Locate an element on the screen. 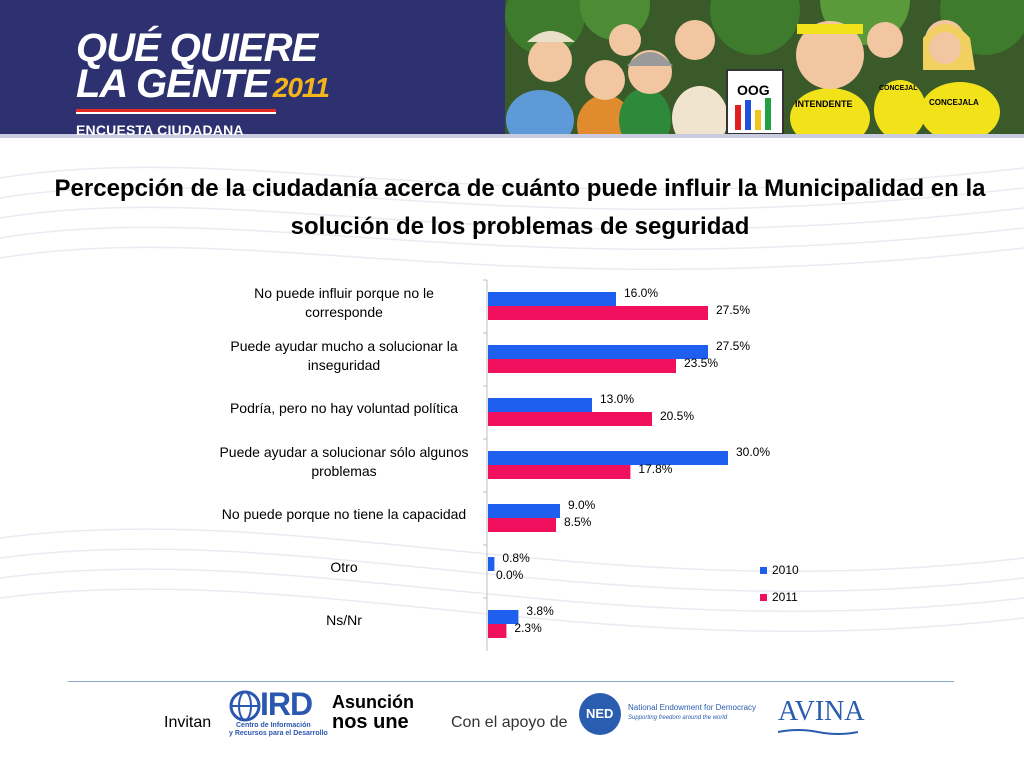 The height and width of the screenshot is (768, 1024). cartoon-crowd-illustration: OOG INTENDENTE CONCEJAL CONCEJALA is located at coordinates (764, 67).